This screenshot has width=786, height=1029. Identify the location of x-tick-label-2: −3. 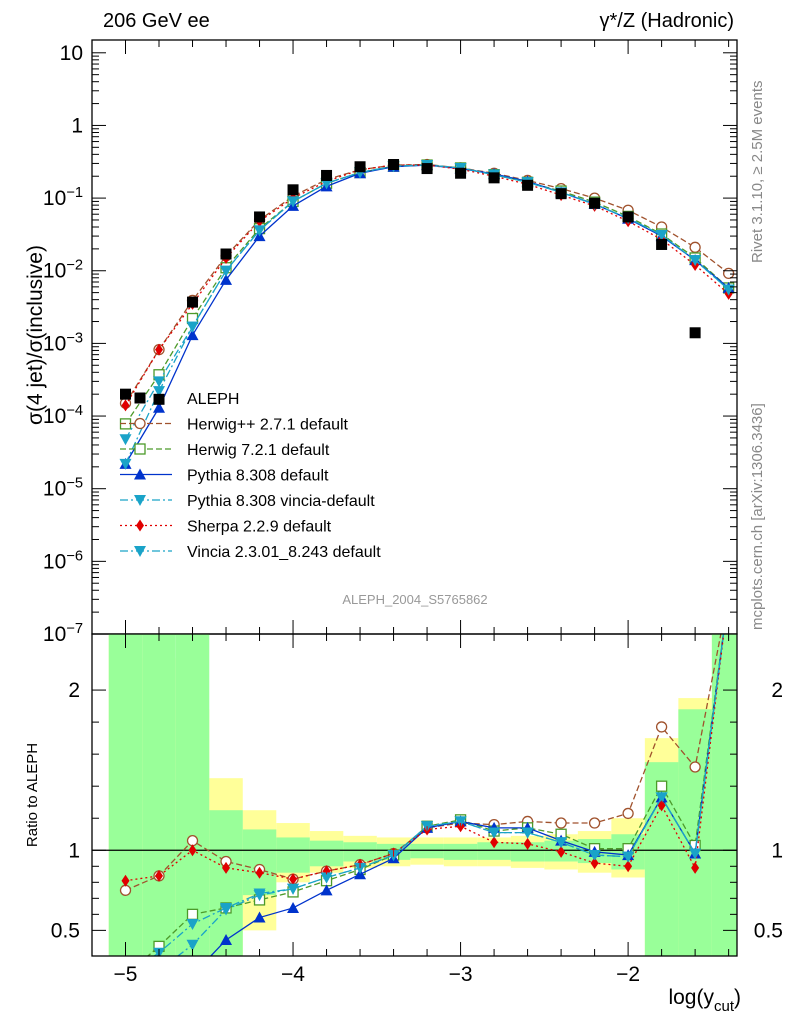
(461, 974).